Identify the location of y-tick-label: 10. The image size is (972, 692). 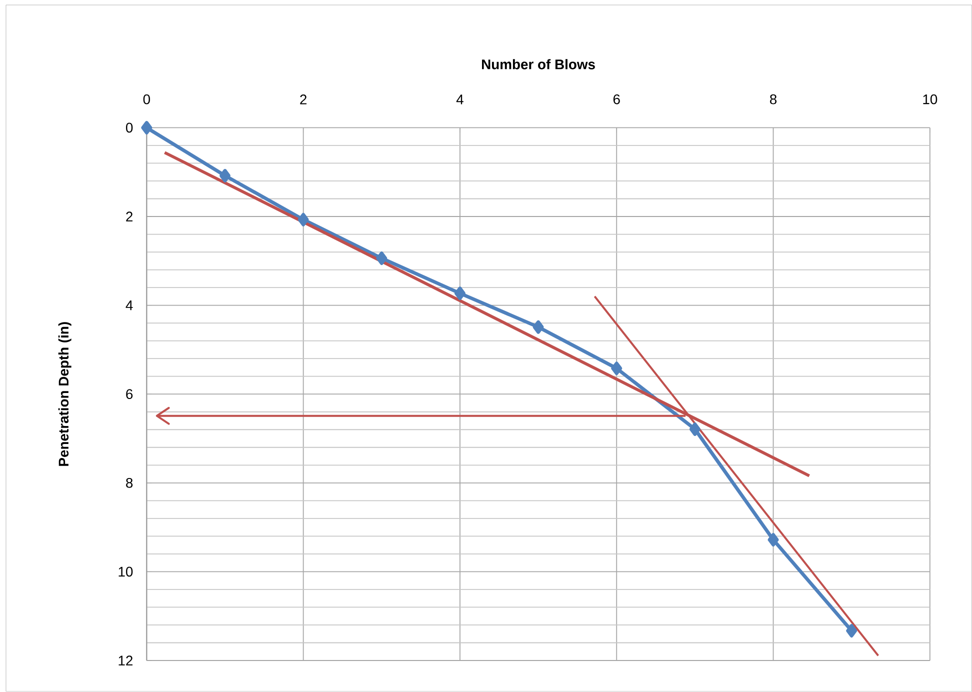
(125, 571).